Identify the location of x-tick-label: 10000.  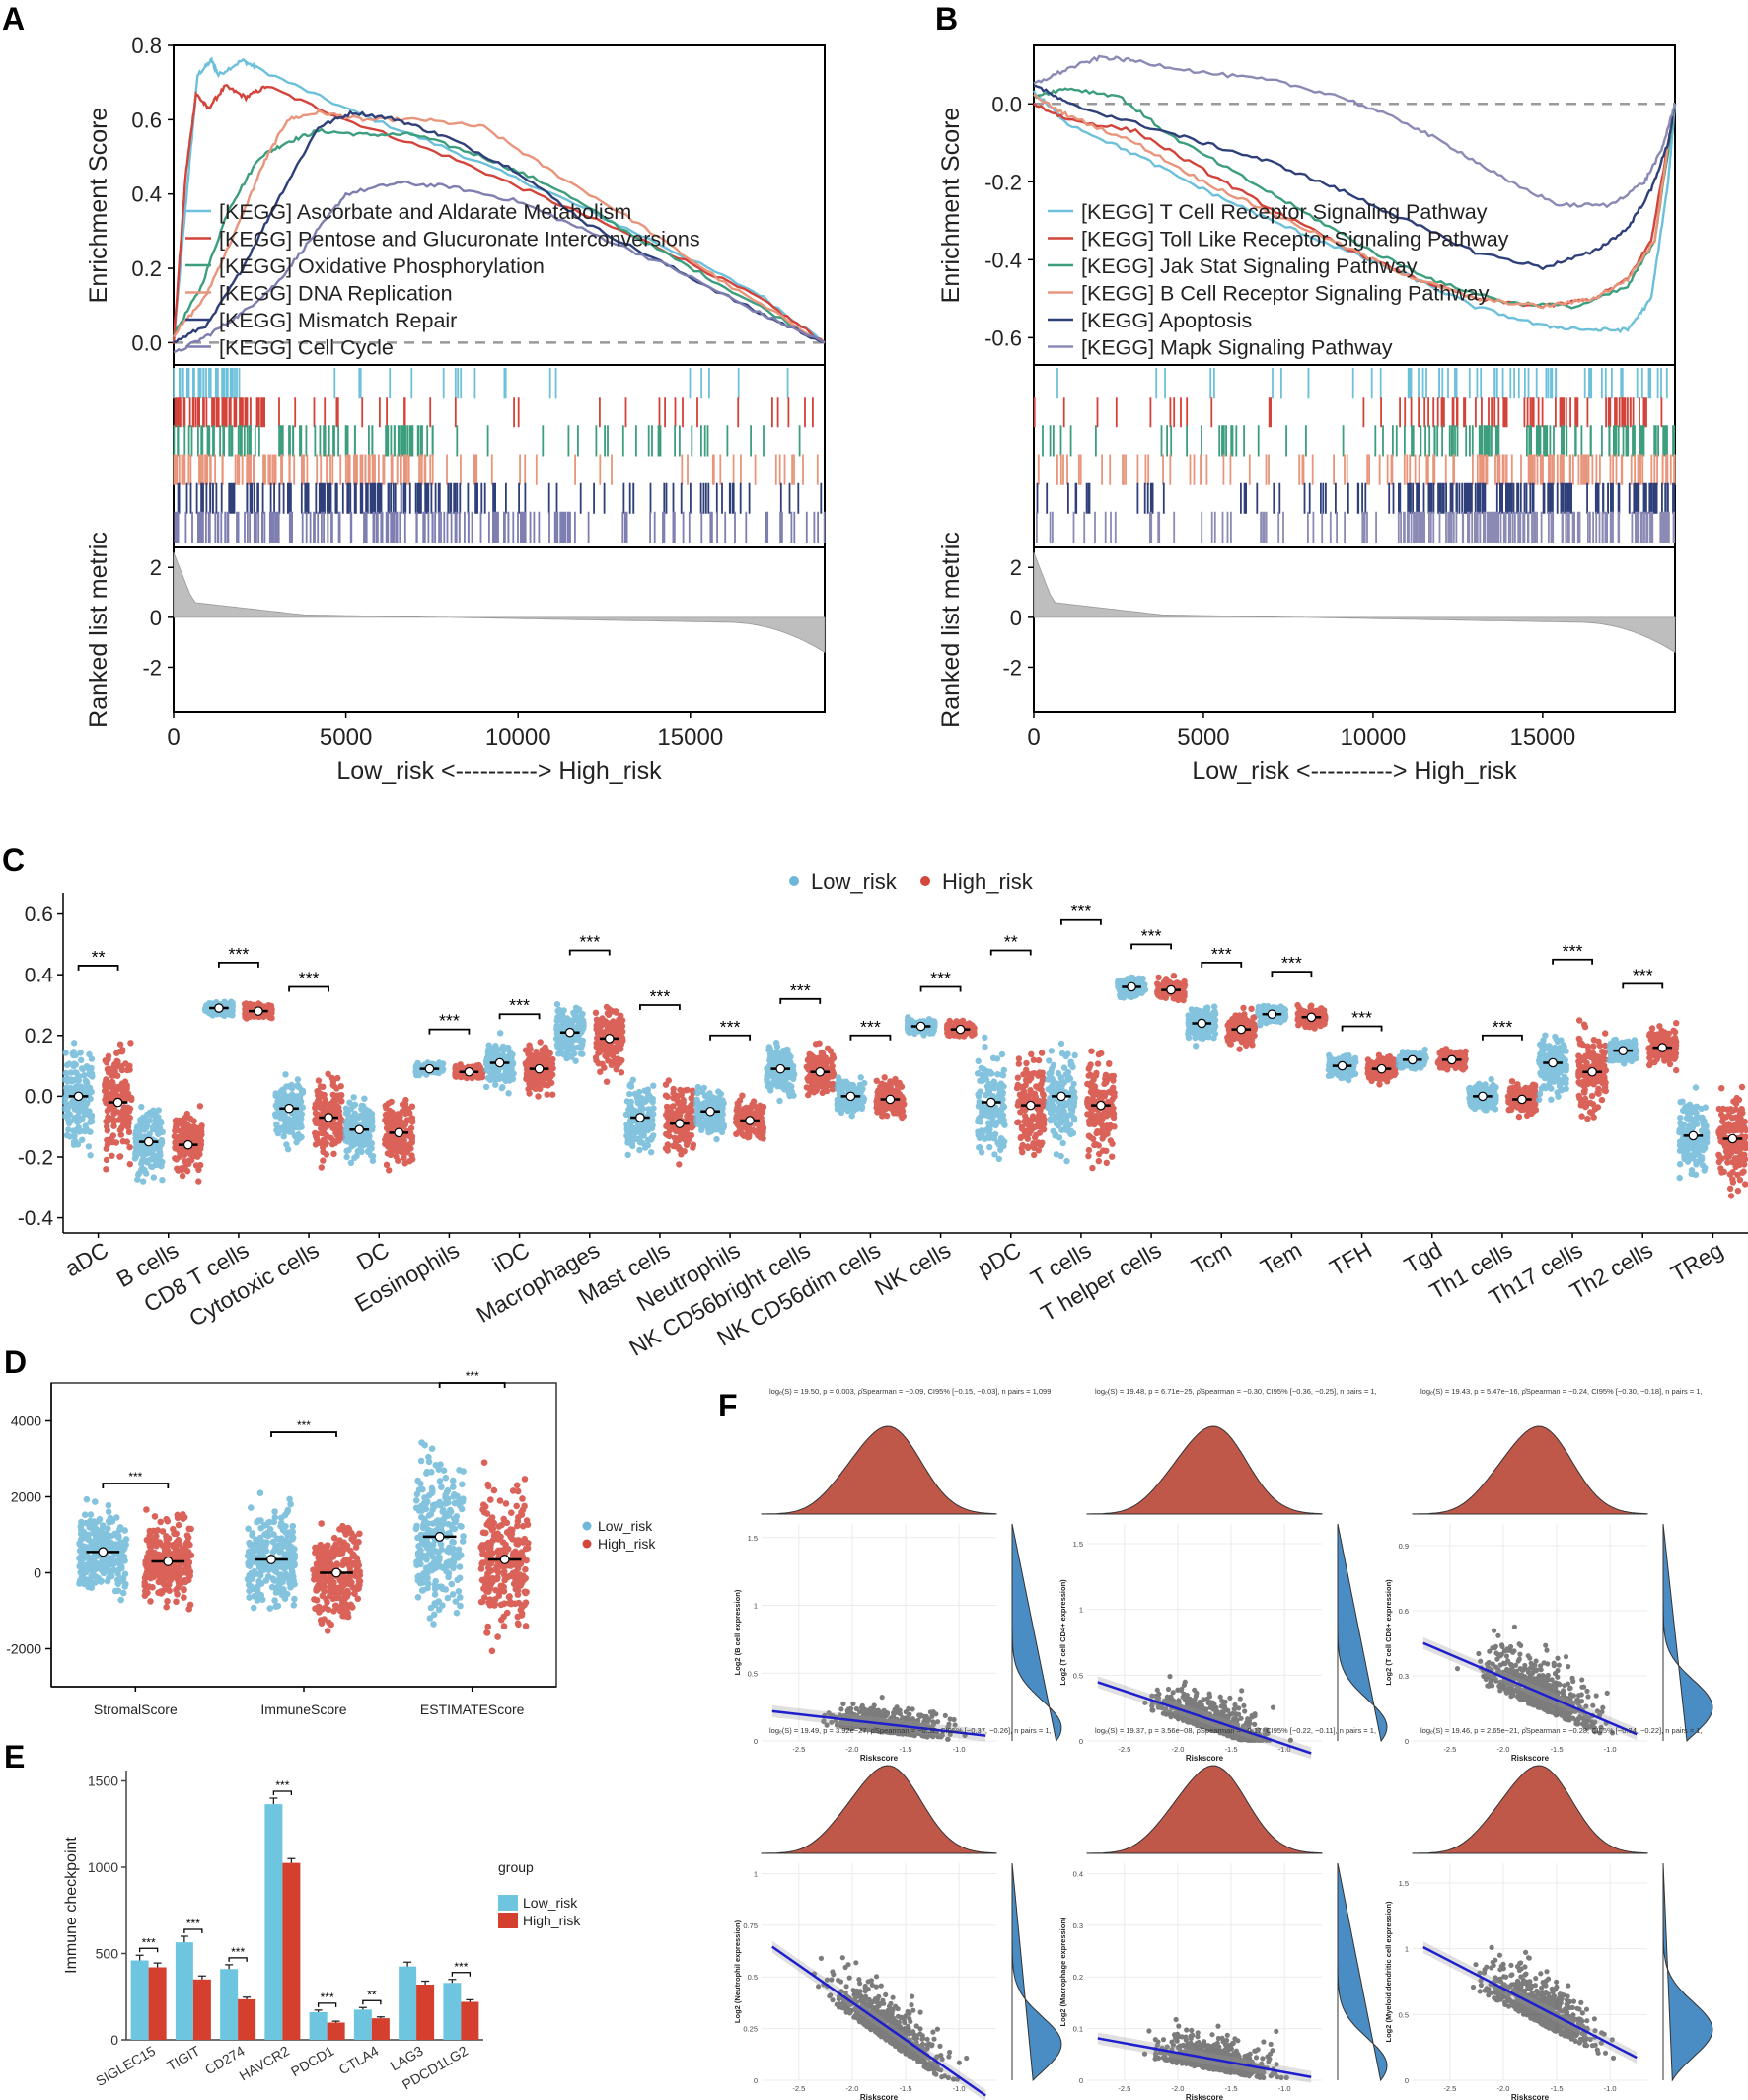
(1374, 737).